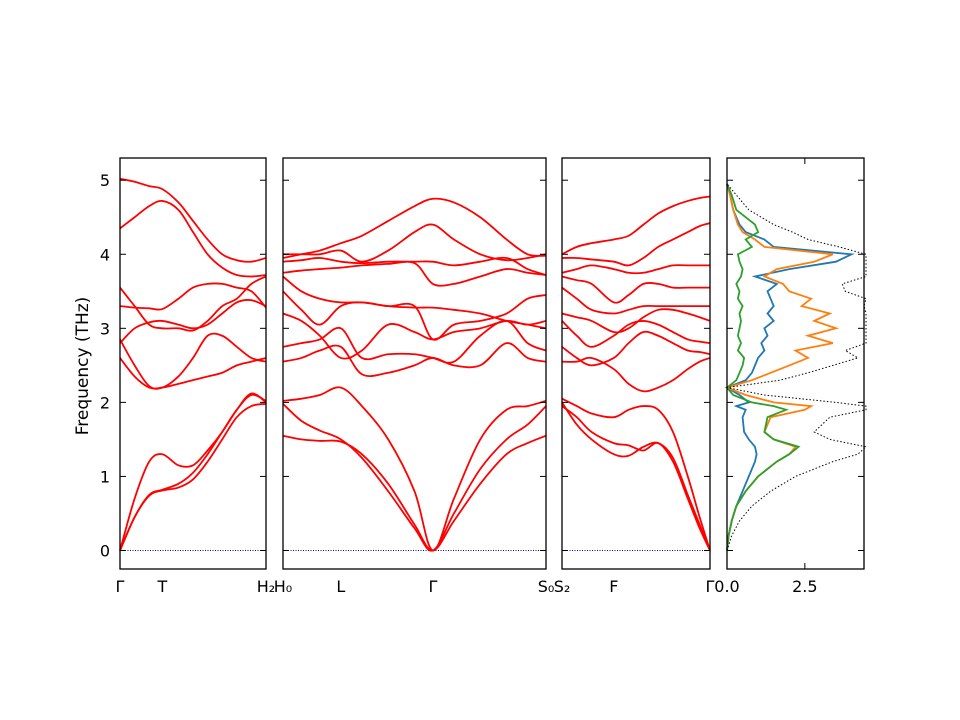 This screenshot has width=960, height=720. I want to click on dos-x-tick-label: 2.5, so click(804, 586).